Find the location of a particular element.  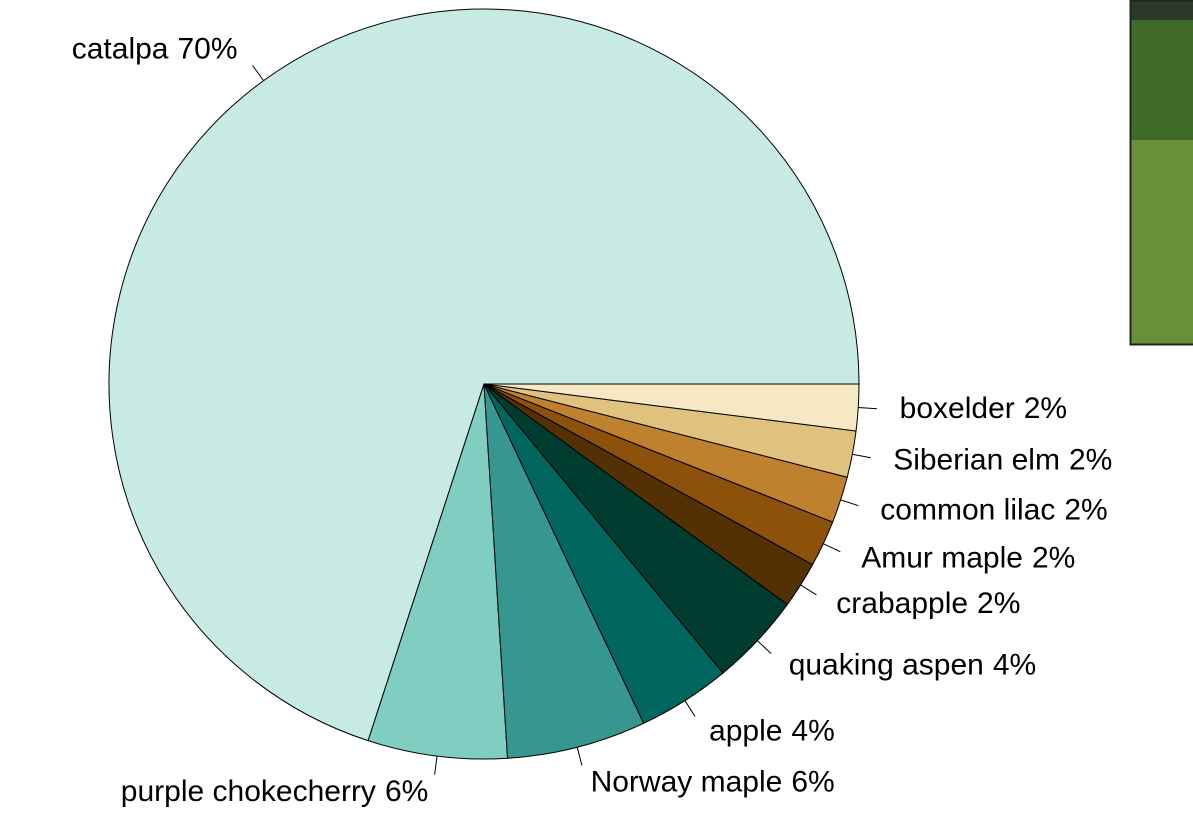

slice-label: boxelder 2% is located at coordinates (983, 408).